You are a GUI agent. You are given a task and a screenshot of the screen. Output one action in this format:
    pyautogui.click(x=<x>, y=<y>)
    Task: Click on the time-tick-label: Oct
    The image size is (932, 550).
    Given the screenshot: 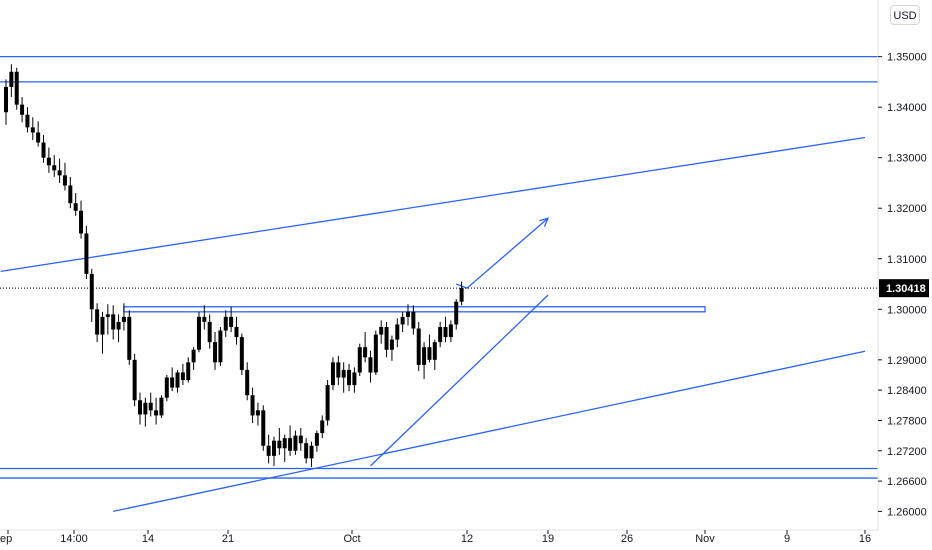 What is the action you would take?
    pyautogui.click(x=351, y=539)
    